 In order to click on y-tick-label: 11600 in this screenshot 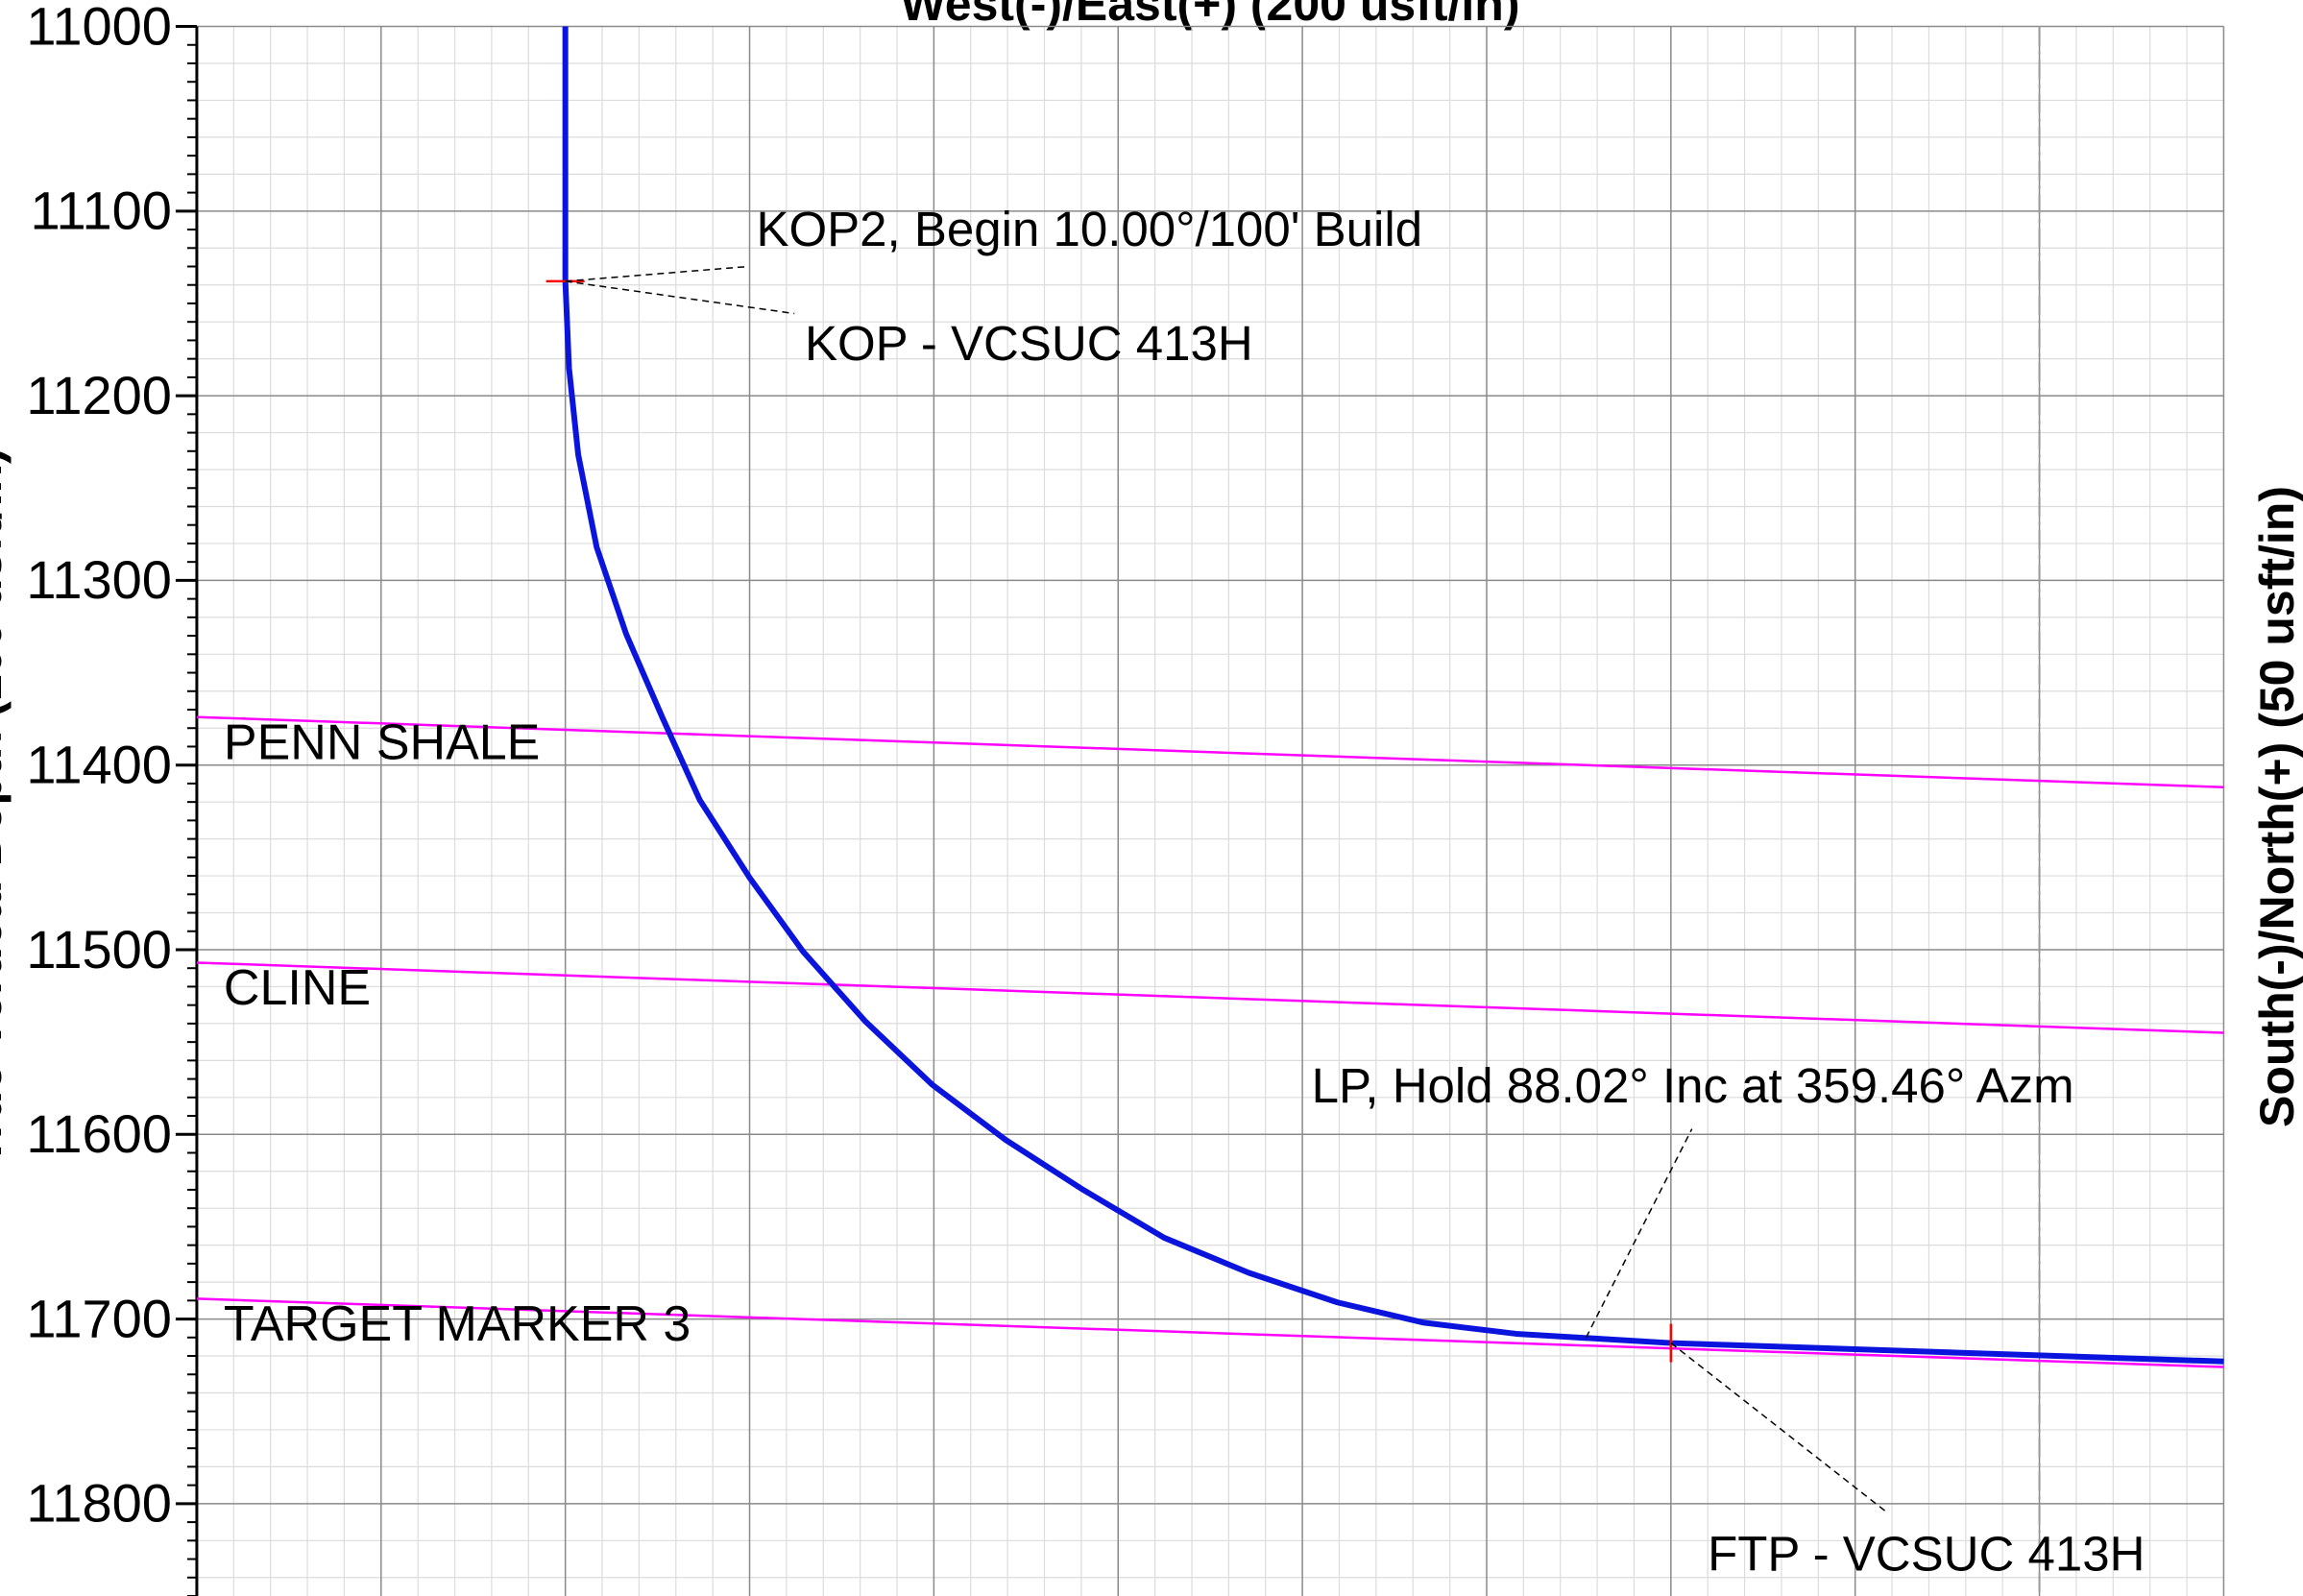, I will do `click(99, 1133)`.